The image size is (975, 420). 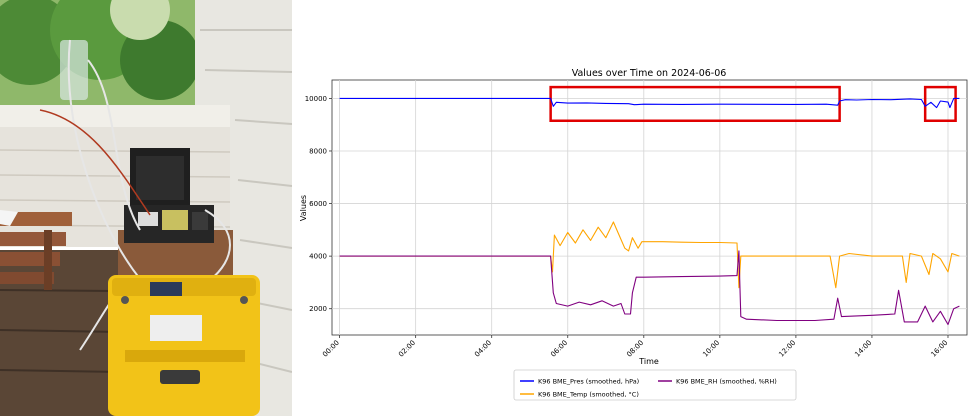 What do you see at coordinates (184, 345) in the screenshot?
I see `yellow-case` at bounding box center [184, 345].